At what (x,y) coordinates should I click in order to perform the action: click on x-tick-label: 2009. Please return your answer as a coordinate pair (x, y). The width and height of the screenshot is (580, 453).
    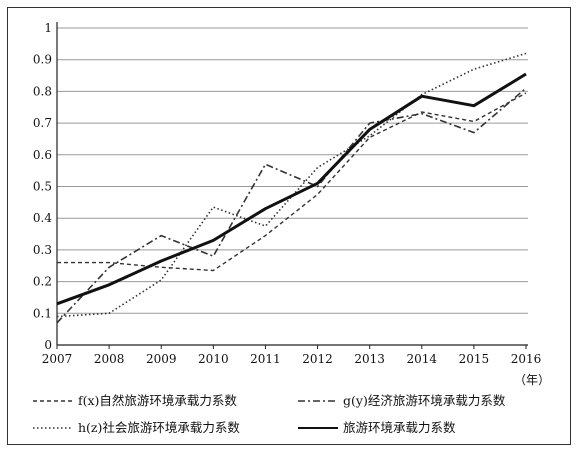
    Looking at the image, I should click on (161, 359).